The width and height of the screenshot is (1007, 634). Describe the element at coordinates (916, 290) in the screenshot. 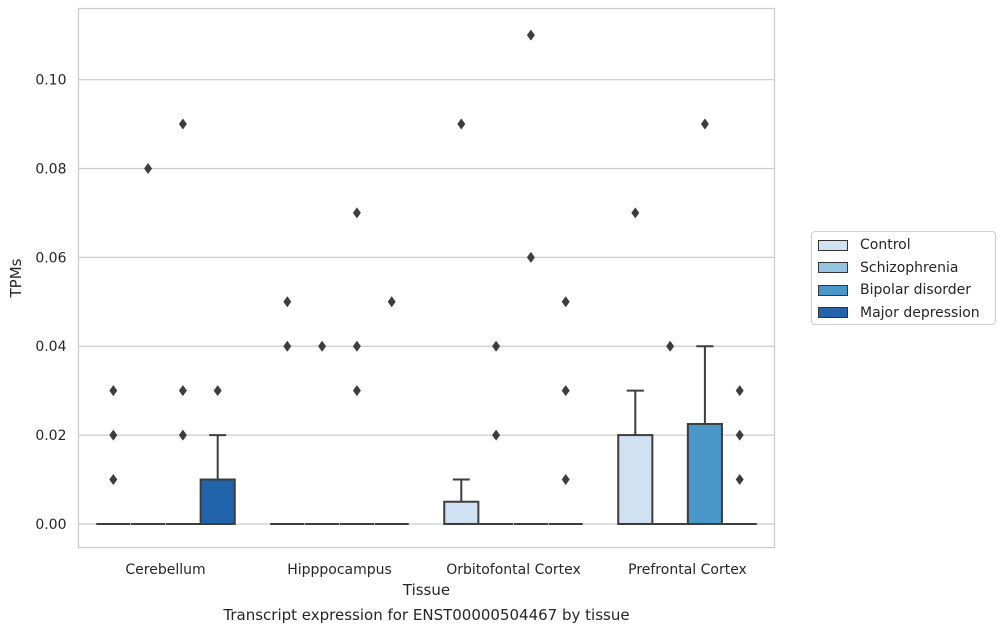

I see `legend-label: Bipolar disorder` at that location.